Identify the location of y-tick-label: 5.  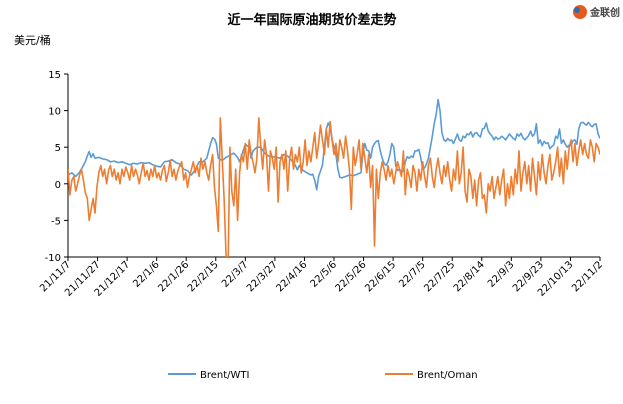
(58, 148).